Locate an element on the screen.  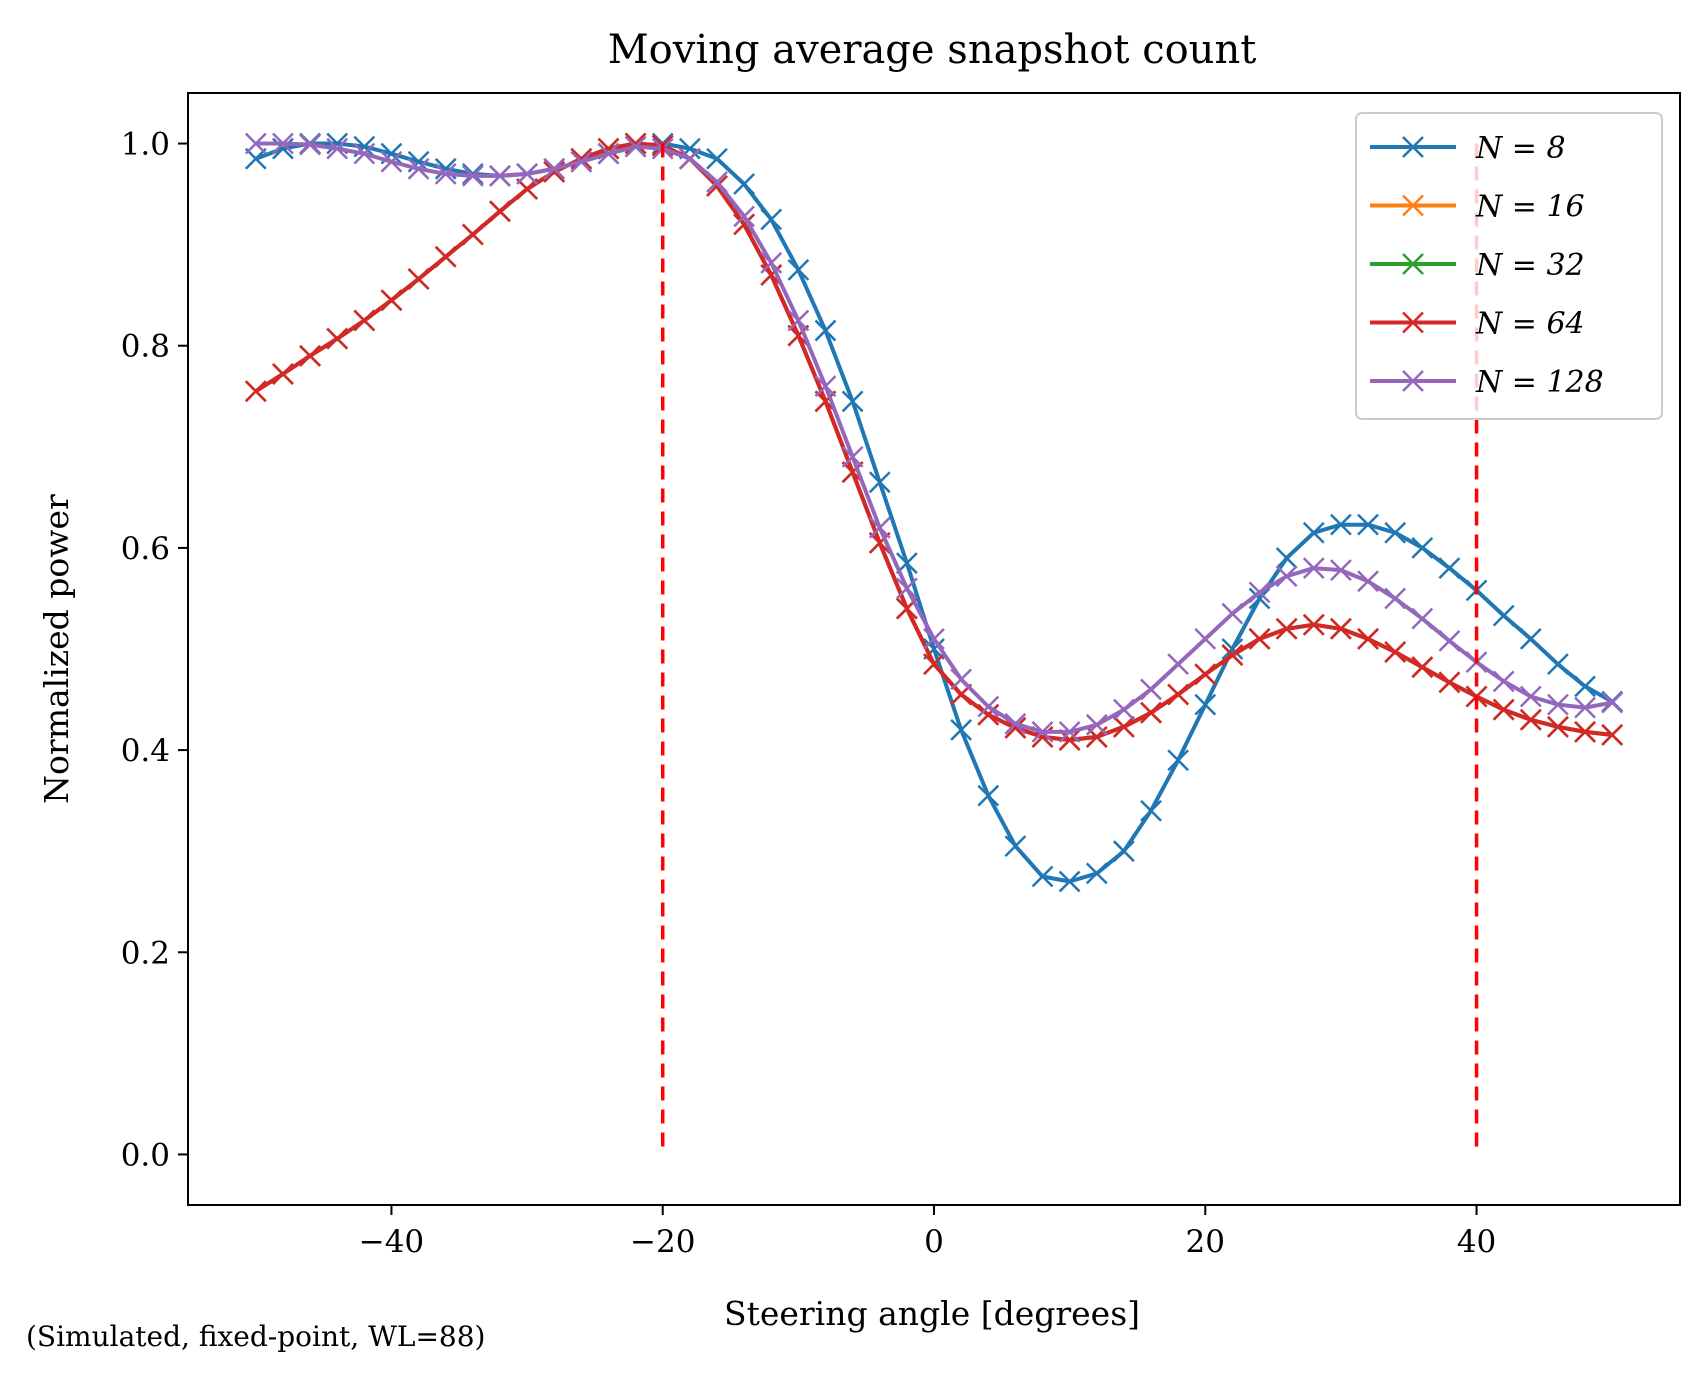
y-tick-label: 0.0 is located at coordinates (145, 1155).